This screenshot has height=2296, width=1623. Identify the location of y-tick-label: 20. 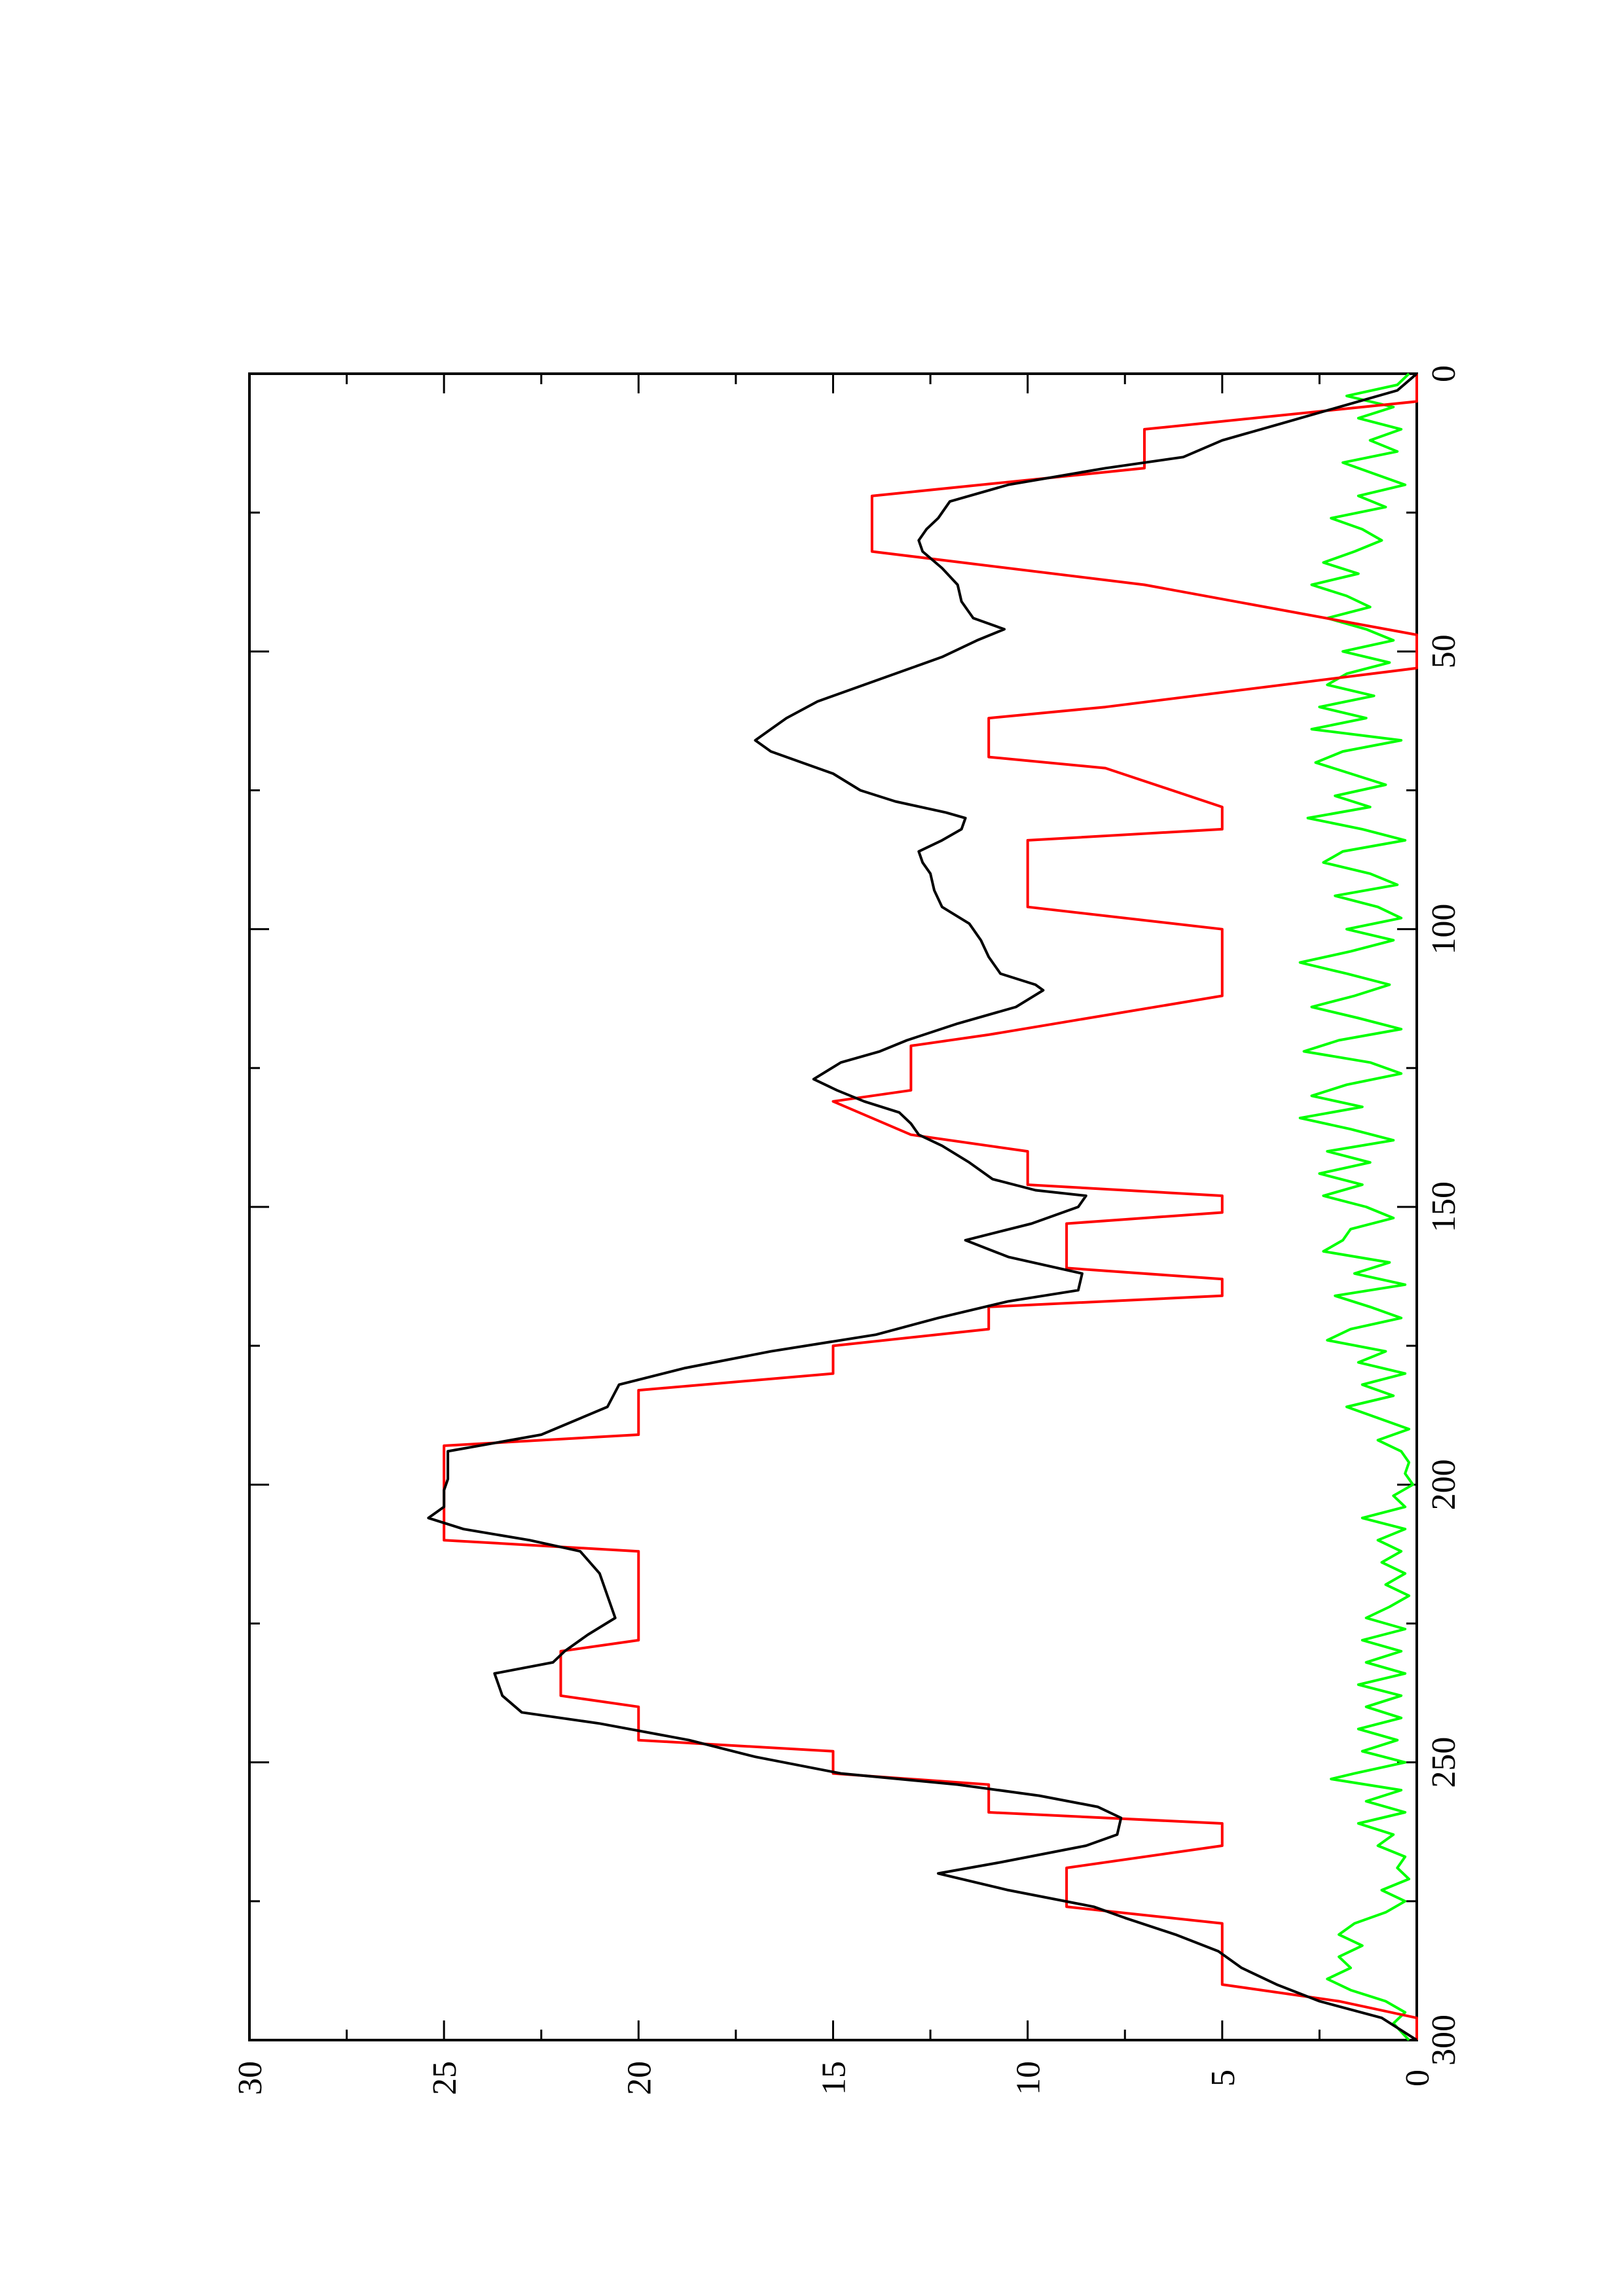
(639, 2078).